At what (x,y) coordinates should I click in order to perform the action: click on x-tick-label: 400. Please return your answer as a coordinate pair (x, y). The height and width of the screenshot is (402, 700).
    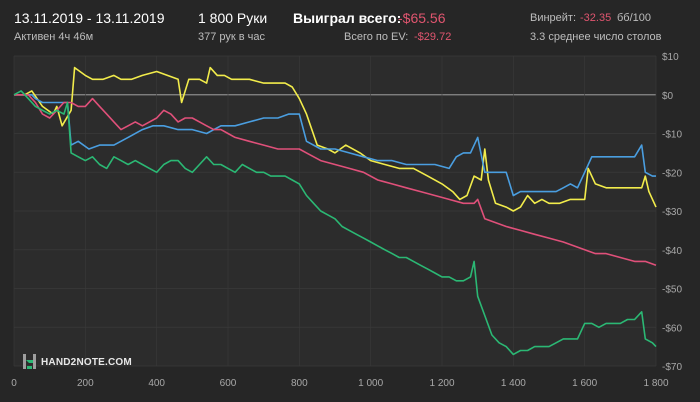
    Looking at the image, I should click on (156, 383).